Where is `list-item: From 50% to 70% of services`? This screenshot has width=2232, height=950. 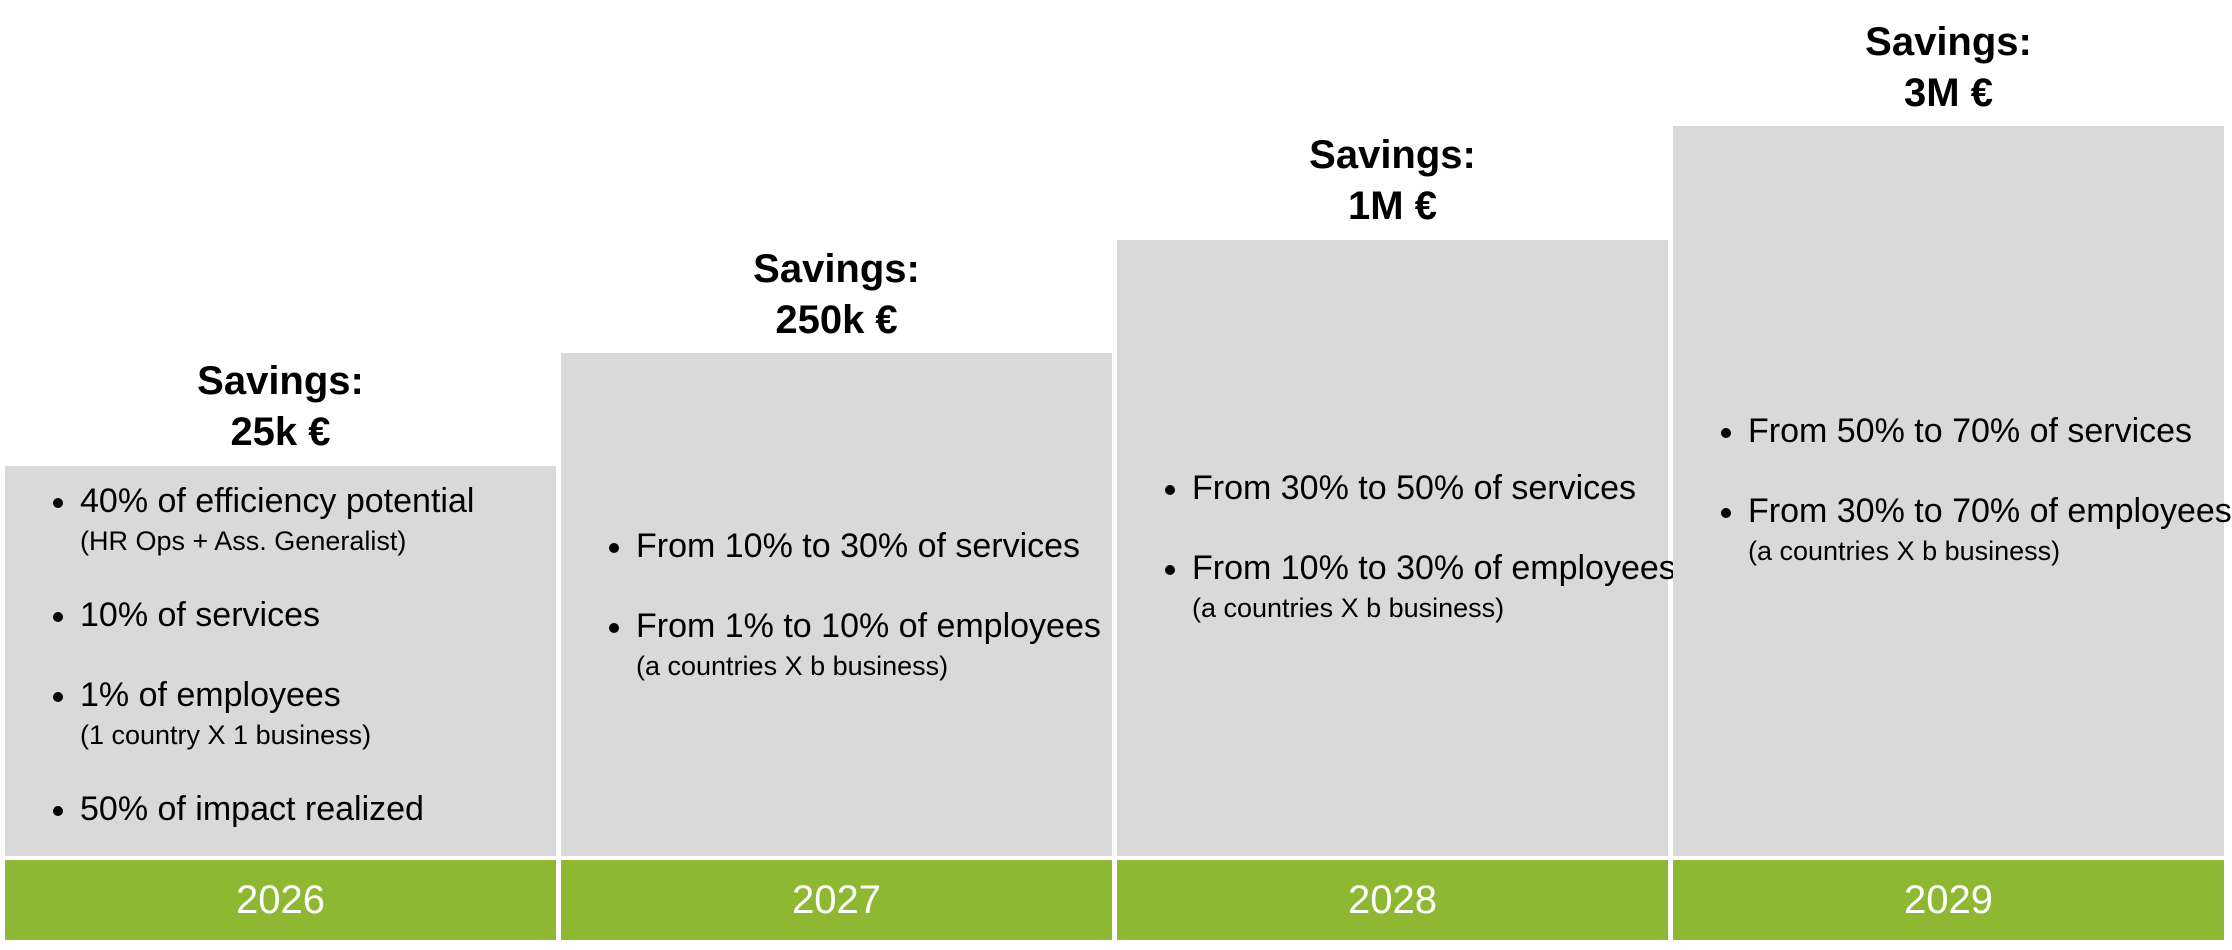 list-item: From 50% to 70% of services is located at coordinates (1948, 431).